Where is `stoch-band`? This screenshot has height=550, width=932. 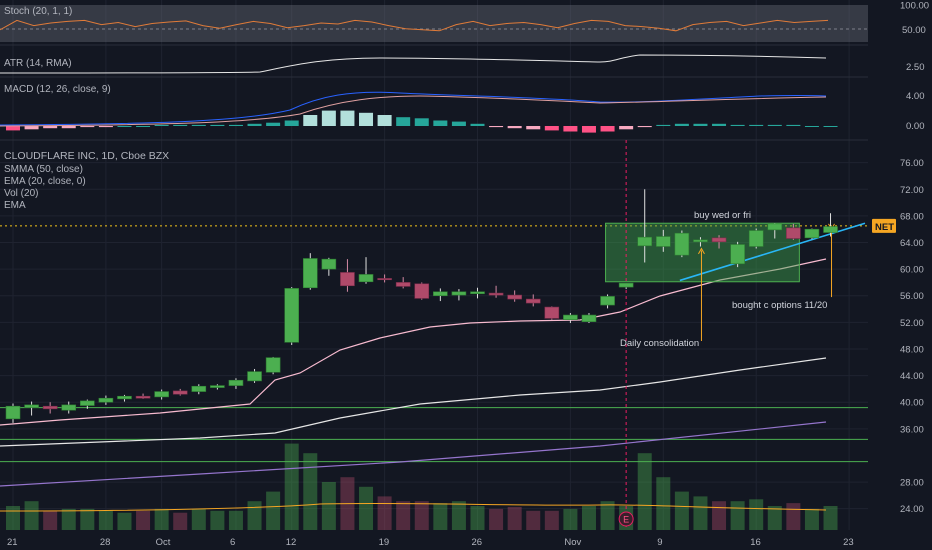
stoch-band is located at coordinates (434, 23).